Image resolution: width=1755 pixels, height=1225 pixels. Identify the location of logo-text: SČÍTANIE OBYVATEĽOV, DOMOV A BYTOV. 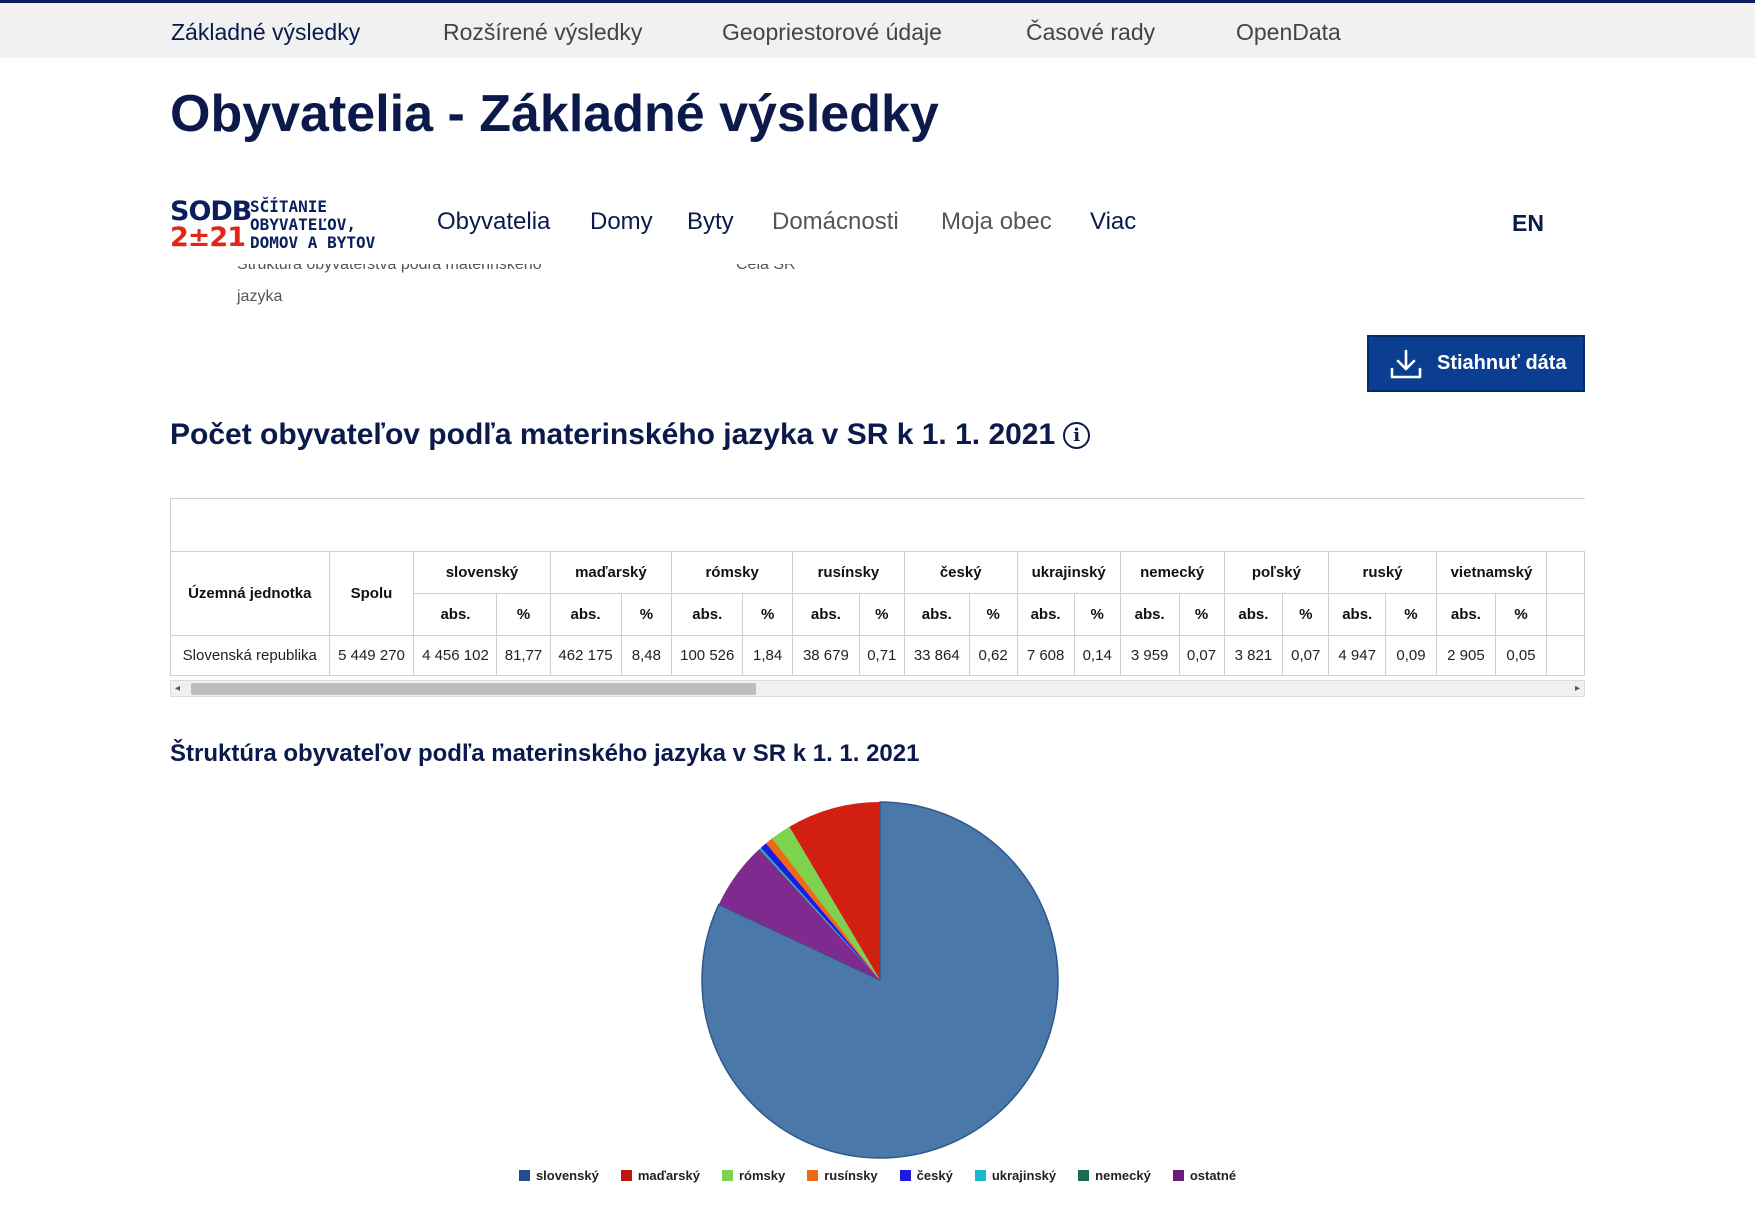
(313, 224).